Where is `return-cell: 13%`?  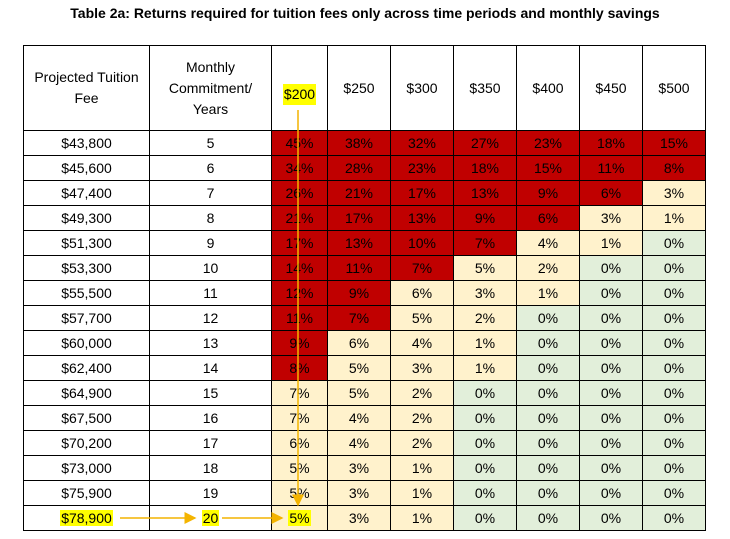 return-cell: 13% is located at coordinates (422, 218).